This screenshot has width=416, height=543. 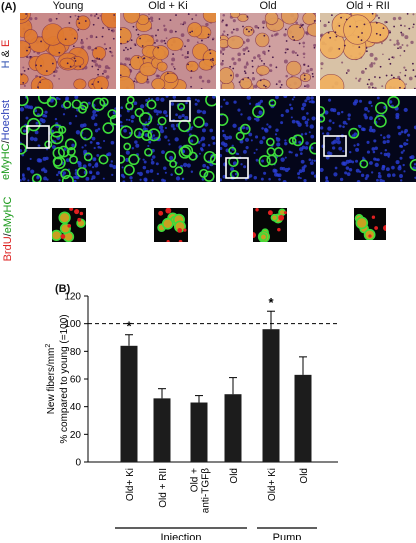 I want to click on y-axis-label-line2: % compared to young (=100), so click(x=64, y=378).